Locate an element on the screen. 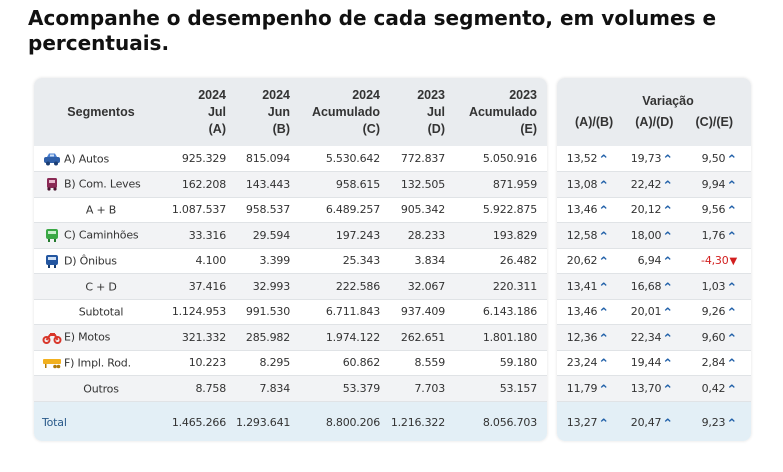  segment-label: C) Caminhões is located at coordinates (101, 235).